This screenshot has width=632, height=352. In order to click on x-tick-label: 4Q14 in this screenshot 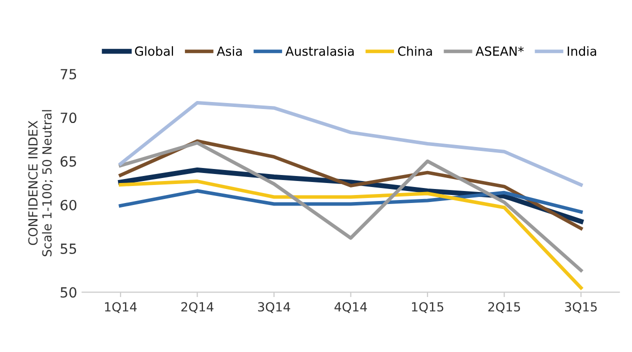, I will do `click(350, 307)`.